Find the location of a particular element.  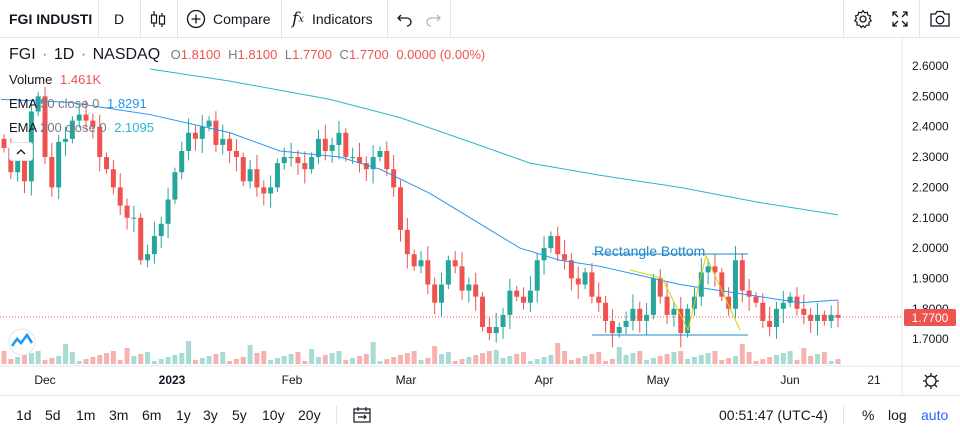

range-10y: 10y is located at coordinates (273, 414).